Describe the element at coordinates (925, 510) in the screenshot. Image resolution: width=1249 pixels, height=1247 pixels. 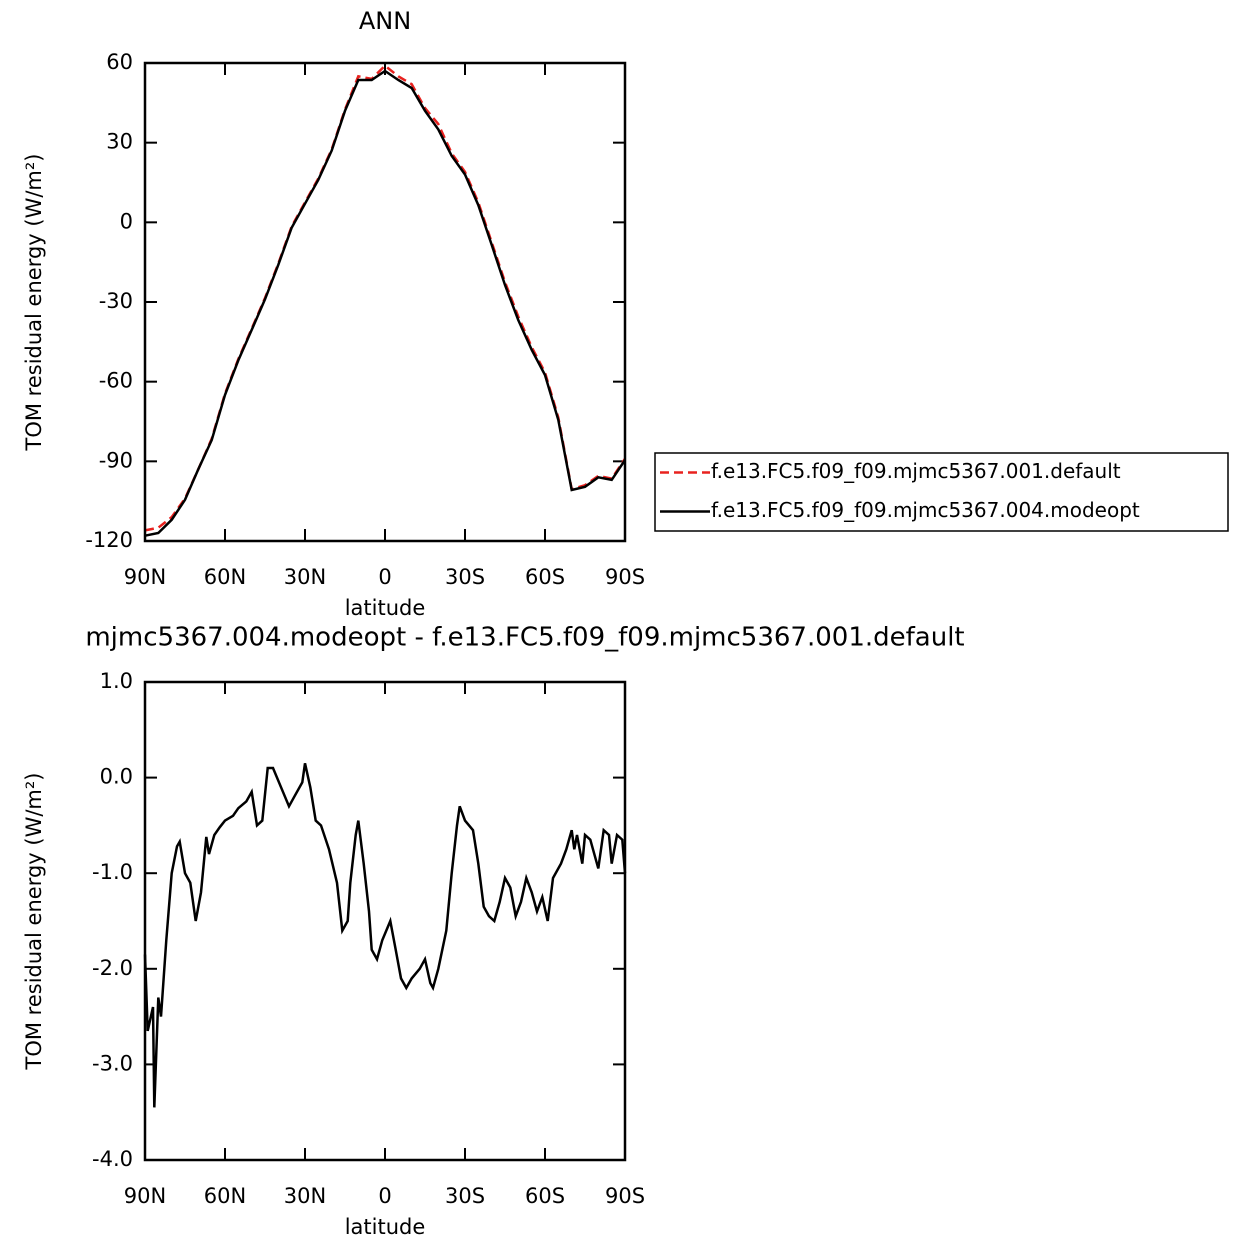
I see `legend-label: f.e13.FC5.f09_f09.mjmc5367.004.modeopt` at that location.